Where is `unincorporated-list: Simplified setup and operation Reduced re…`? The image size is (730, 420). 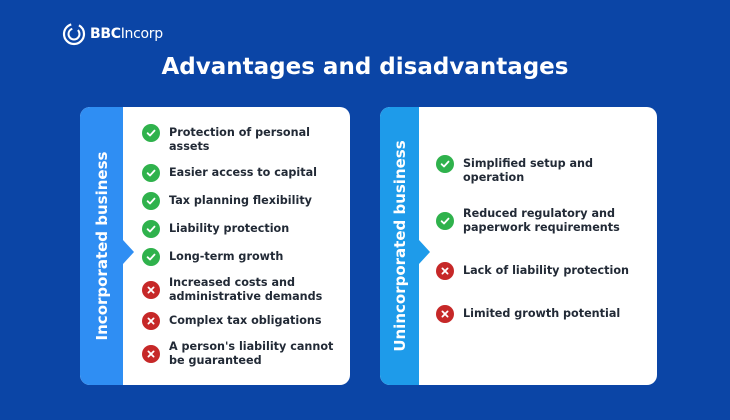 unincorporated-list: Simplified setup and operation Reduced re… is located at coordinates (542, 250).